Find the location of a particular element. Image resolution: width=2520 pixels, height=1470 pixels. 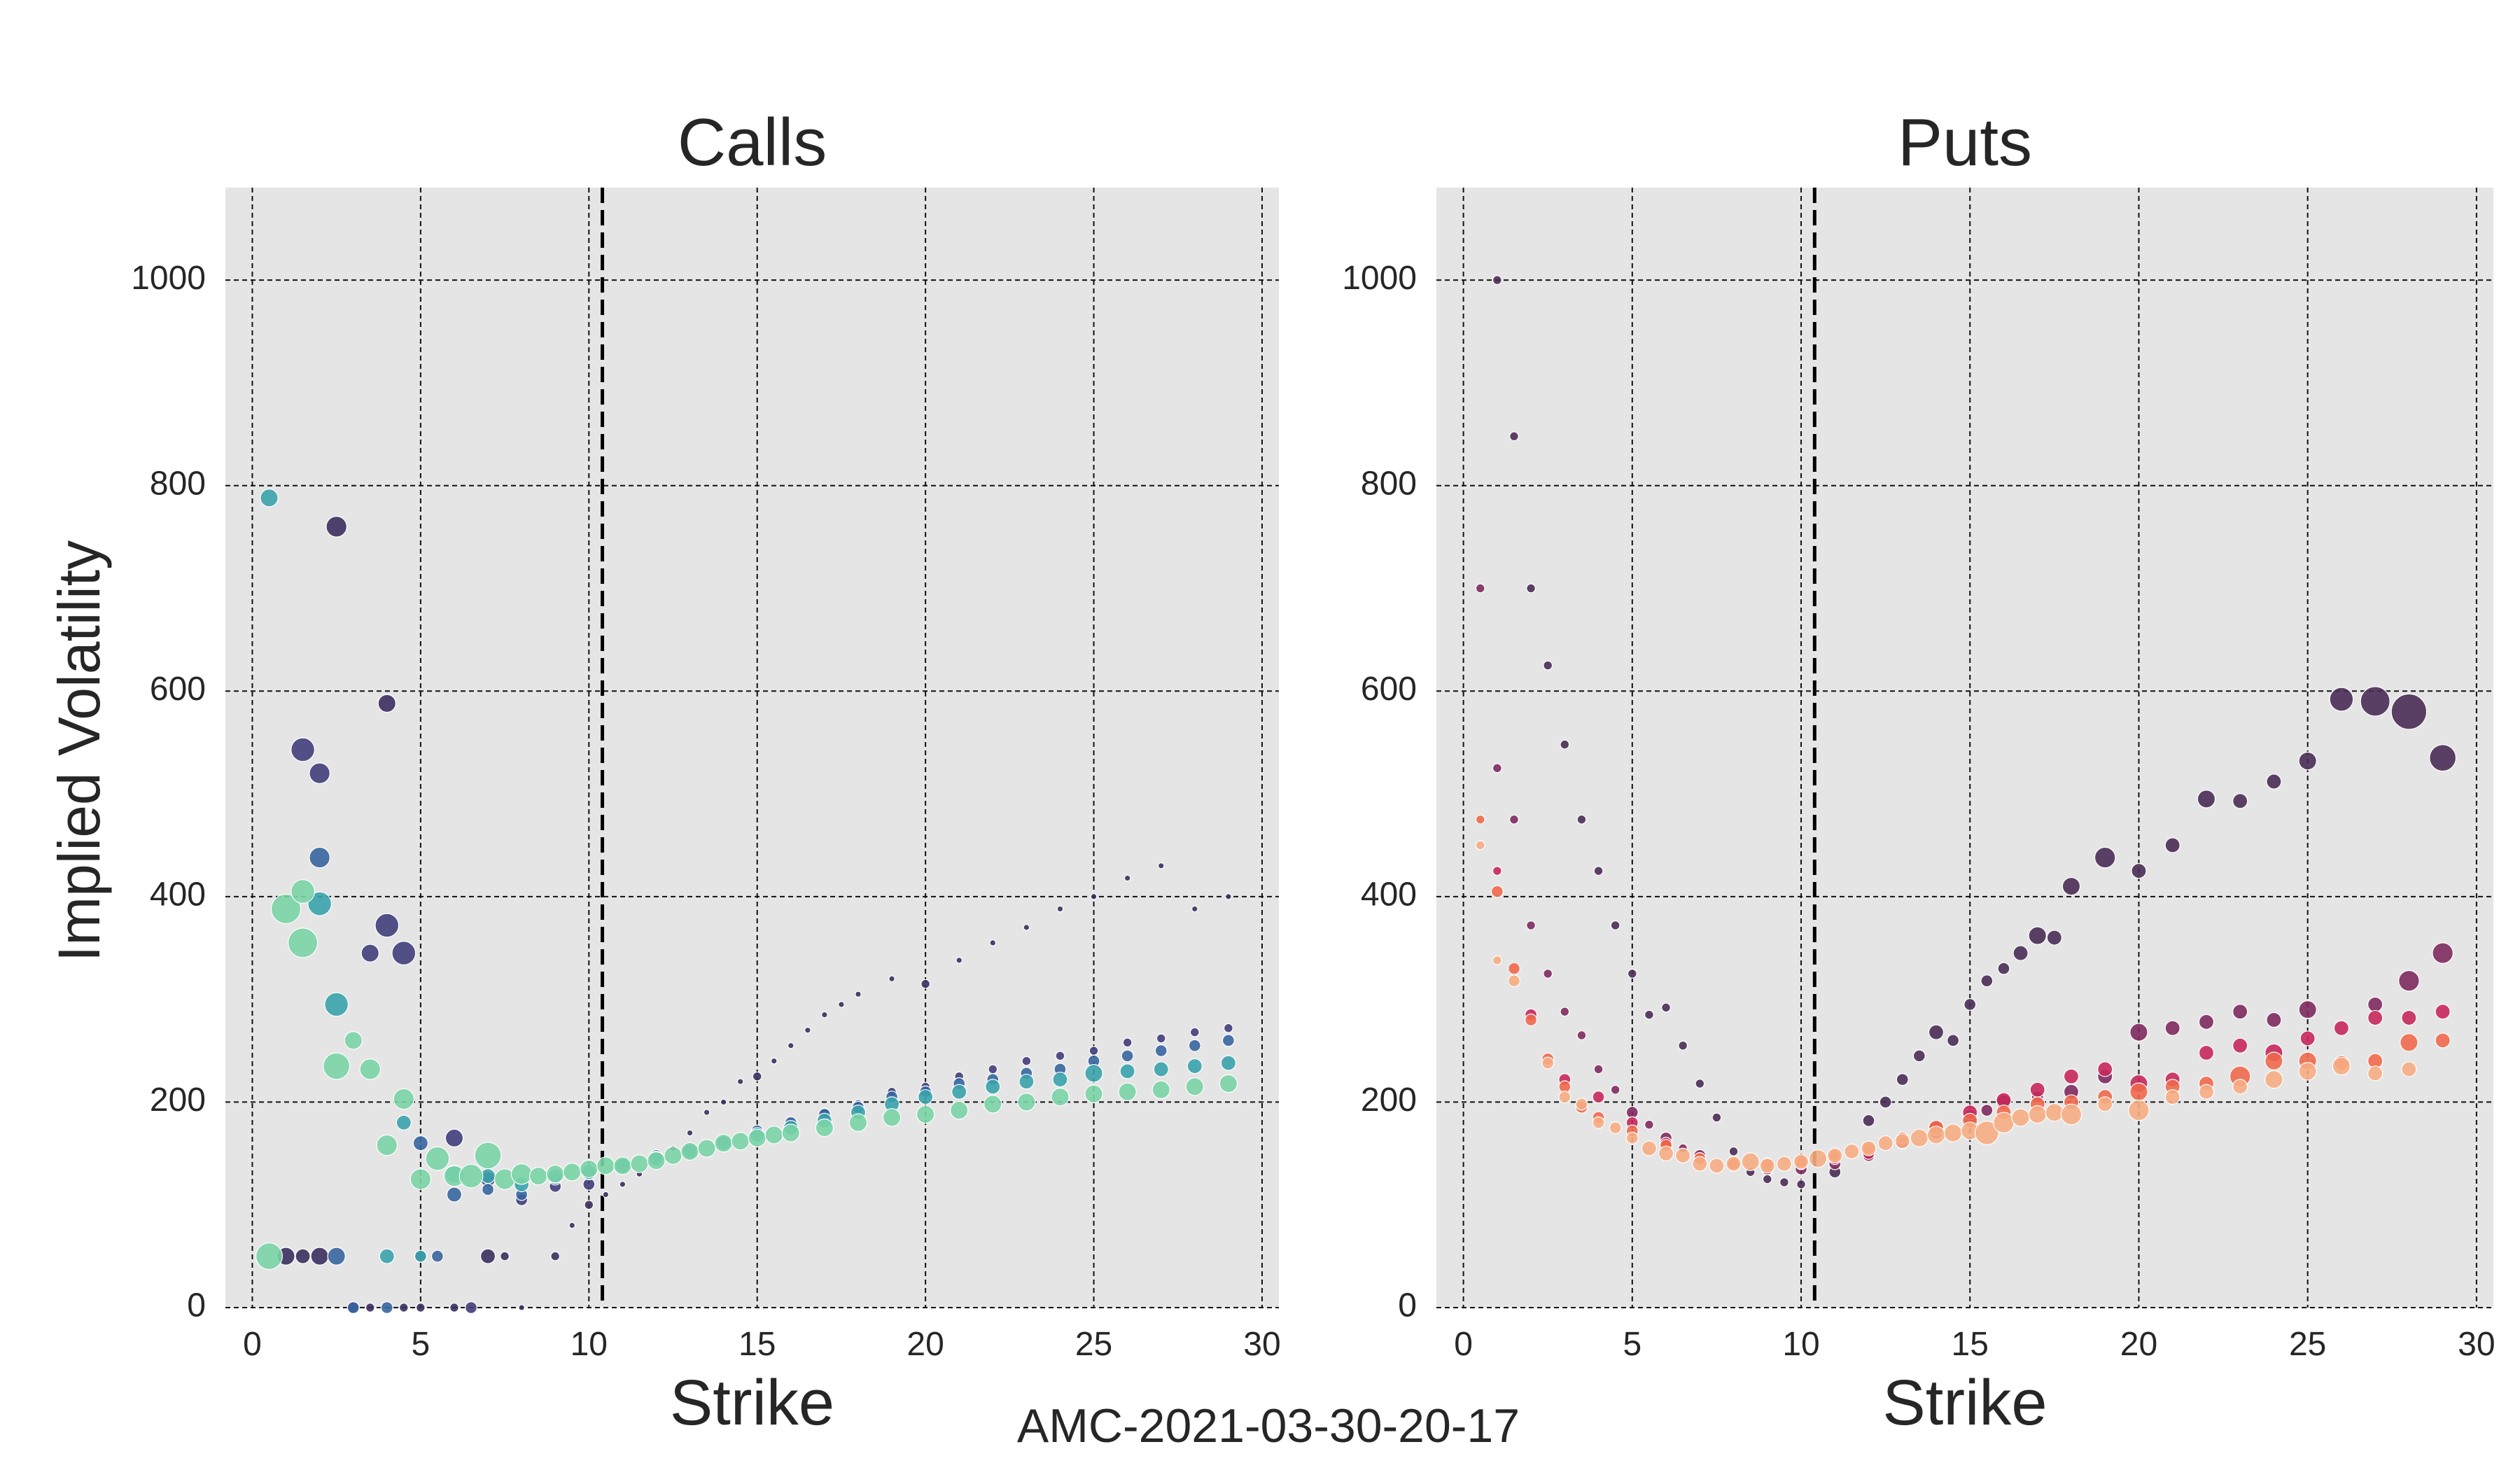

puts-x-tick-label: 0 is located at coordinates (1463, 1344).